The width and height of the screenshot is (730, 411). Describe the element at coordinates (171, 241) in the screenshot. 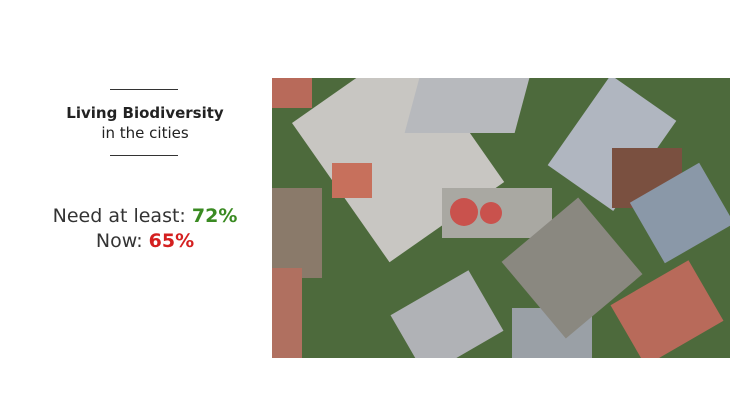

I see `now-value: 65%` at that location.